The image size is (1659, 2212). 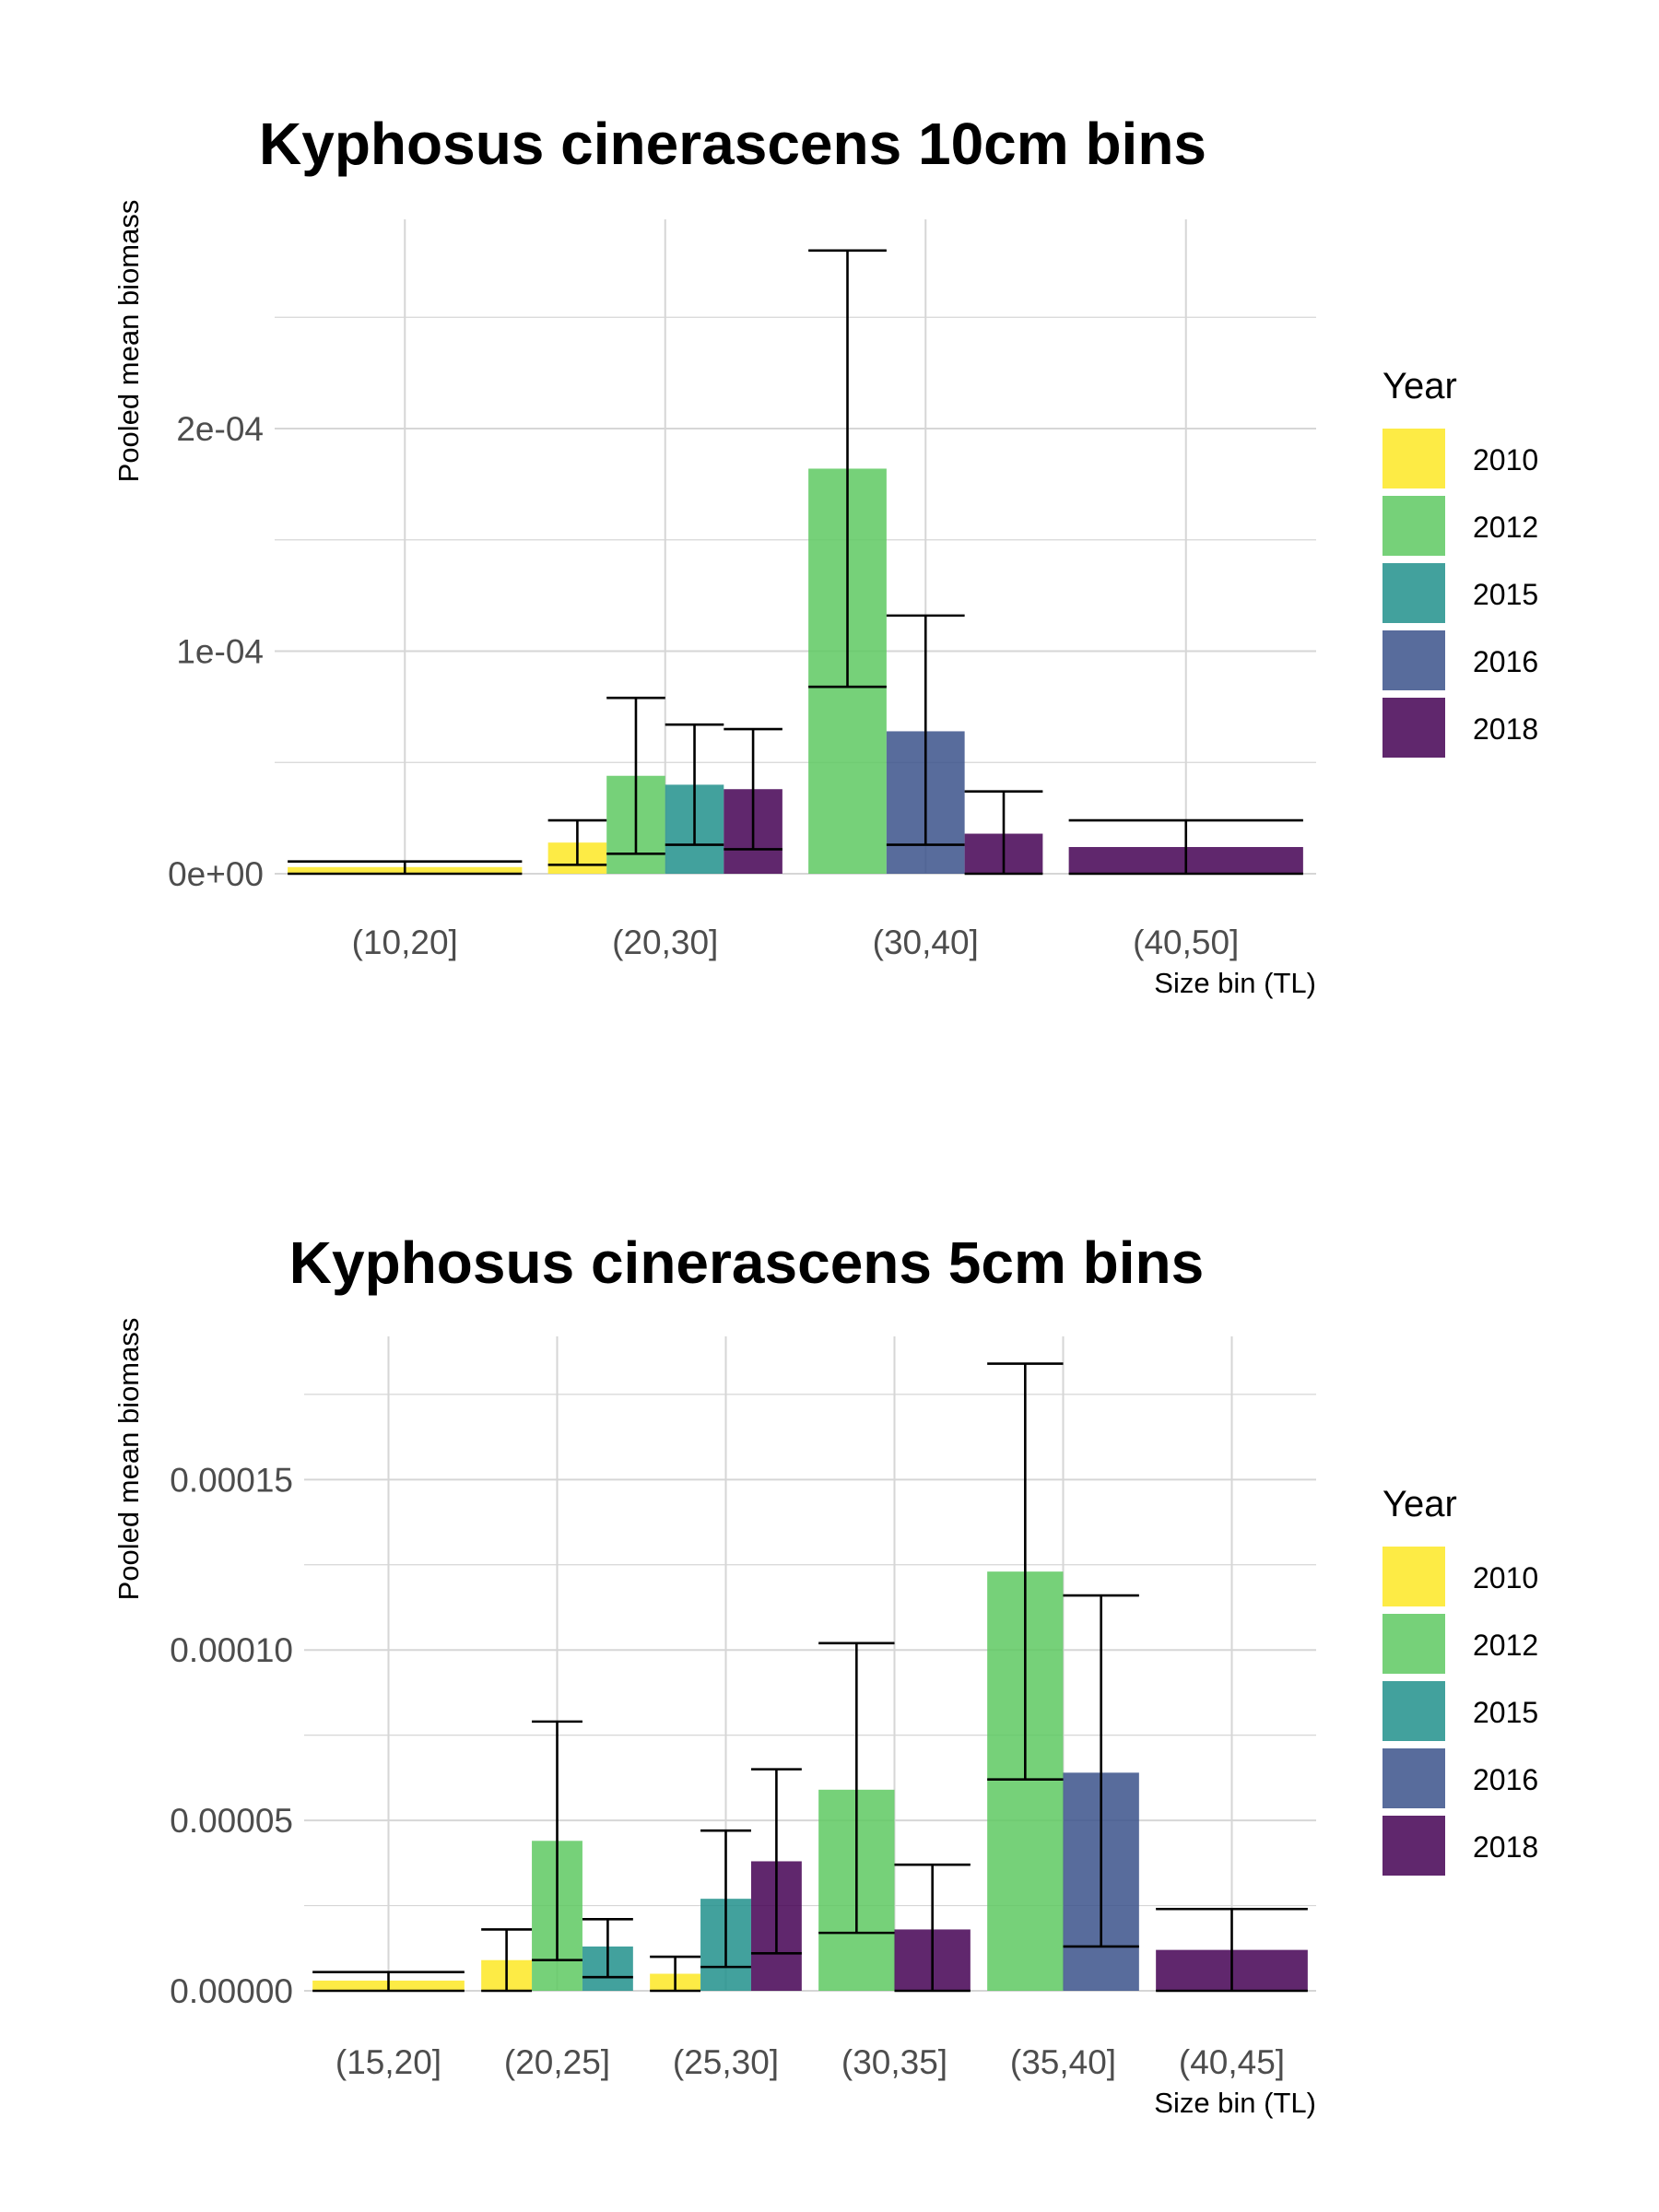 What do you see at coordinates (1063, 2062) in the screenshot?
I see `x-tick-label: (35,40]` at bounding box center [1063, 2062].